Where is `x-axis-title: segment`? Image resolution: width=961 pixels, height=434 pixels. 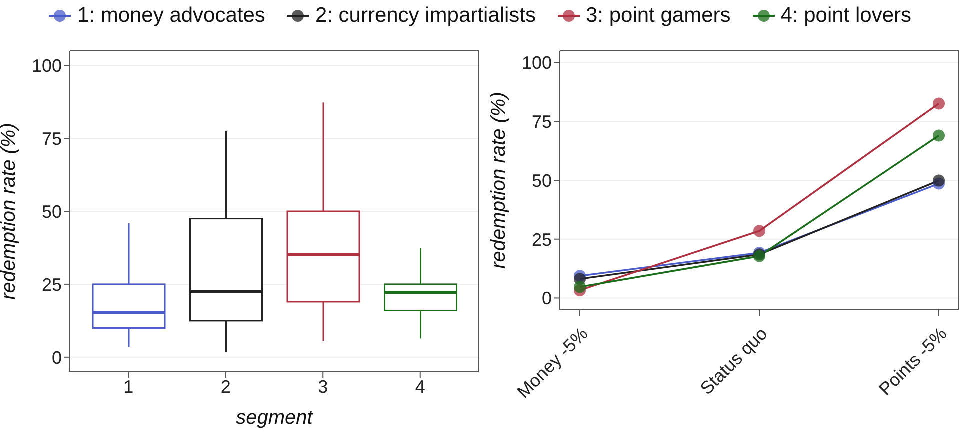
x-axis-title: segment is located at coordinates (275, 418).